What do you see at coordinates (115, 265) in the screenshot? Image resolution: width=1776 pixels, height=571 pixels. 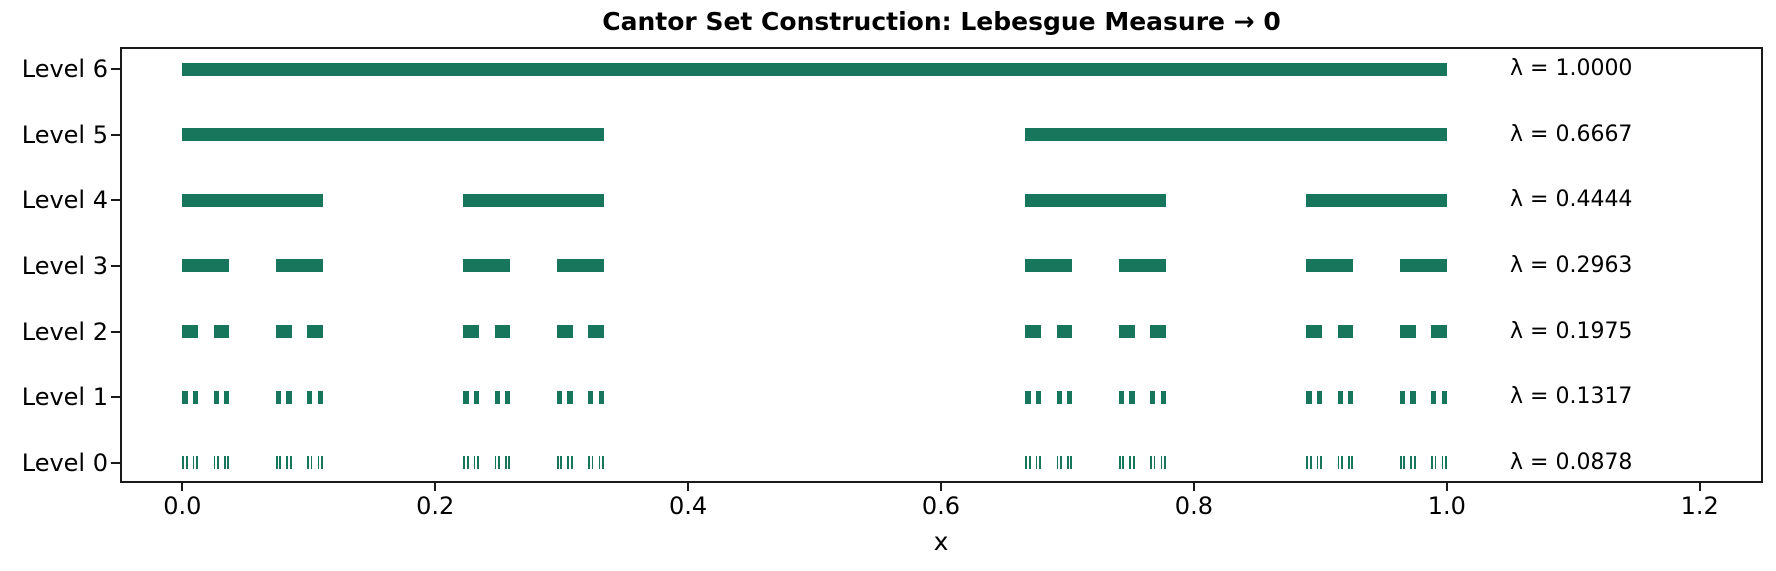 I see `y-tick` at bounding box center [115, 265].